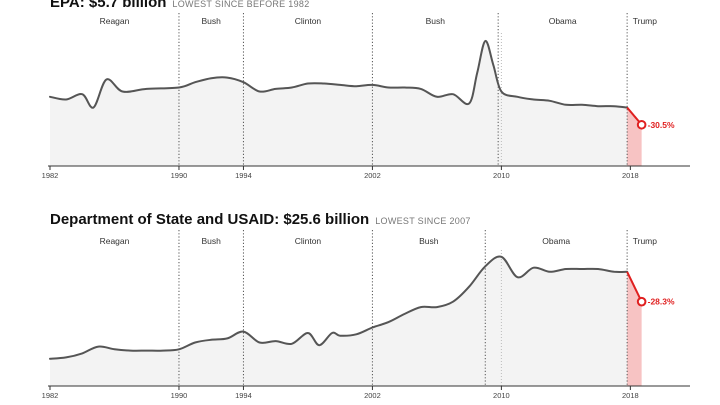 This screenshot has width=720, height=405. I want to click on budget-line, so click(339, 74).